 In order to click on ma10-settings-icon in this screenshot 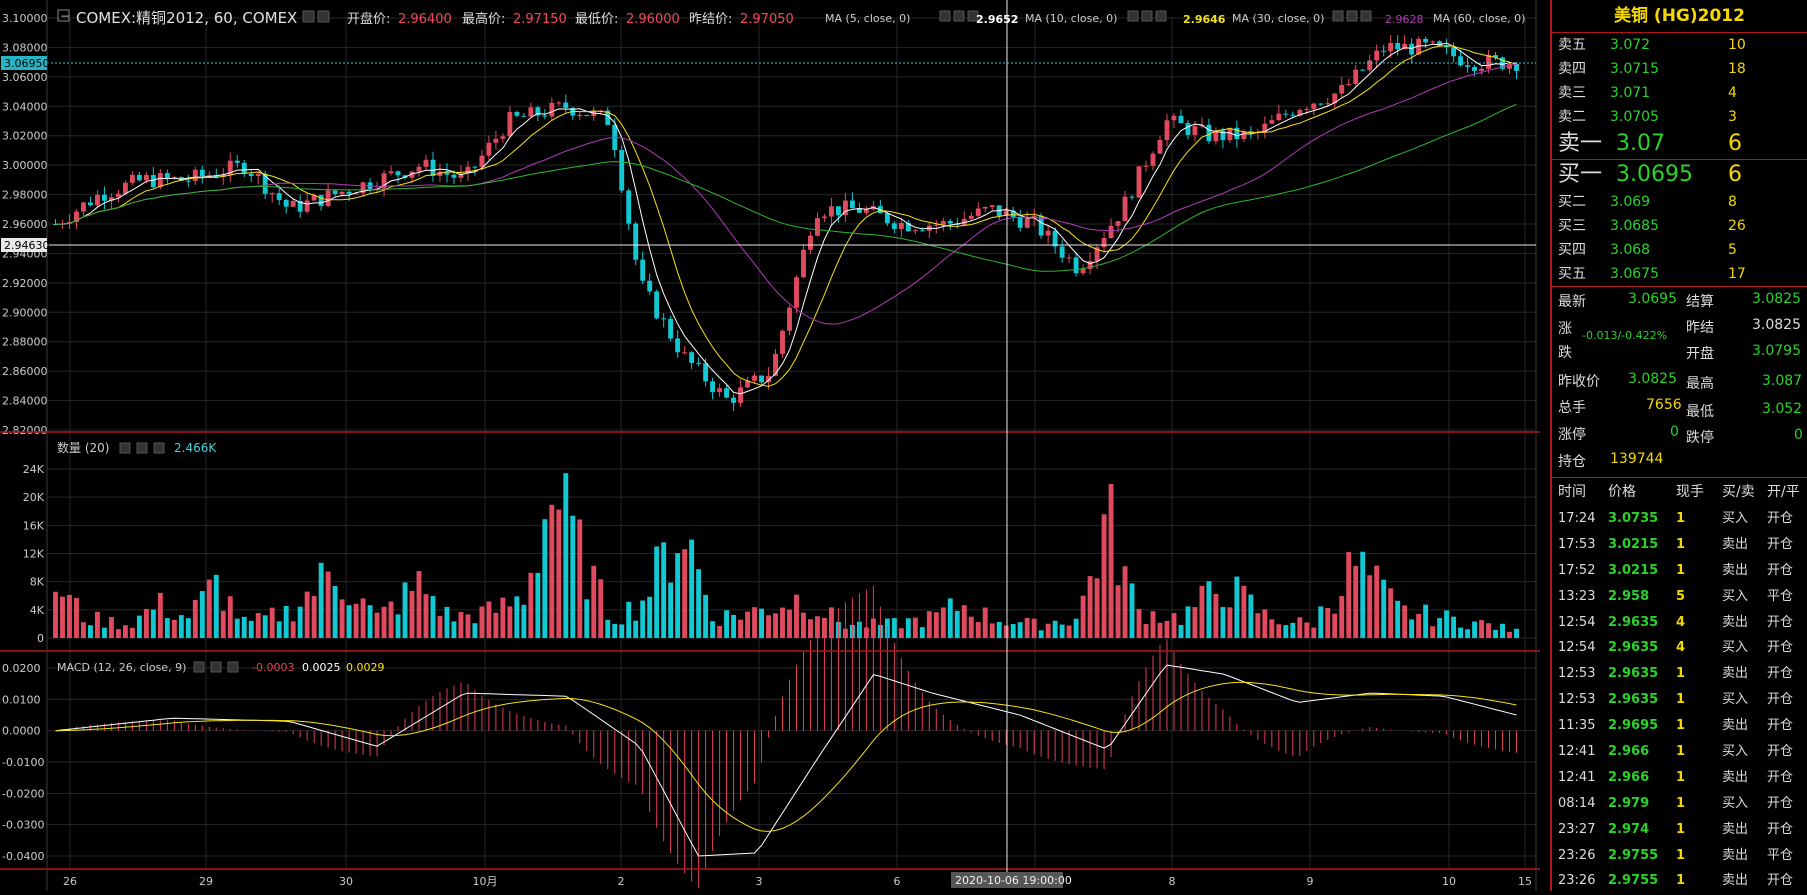, I will do `click(1133, 16)`.